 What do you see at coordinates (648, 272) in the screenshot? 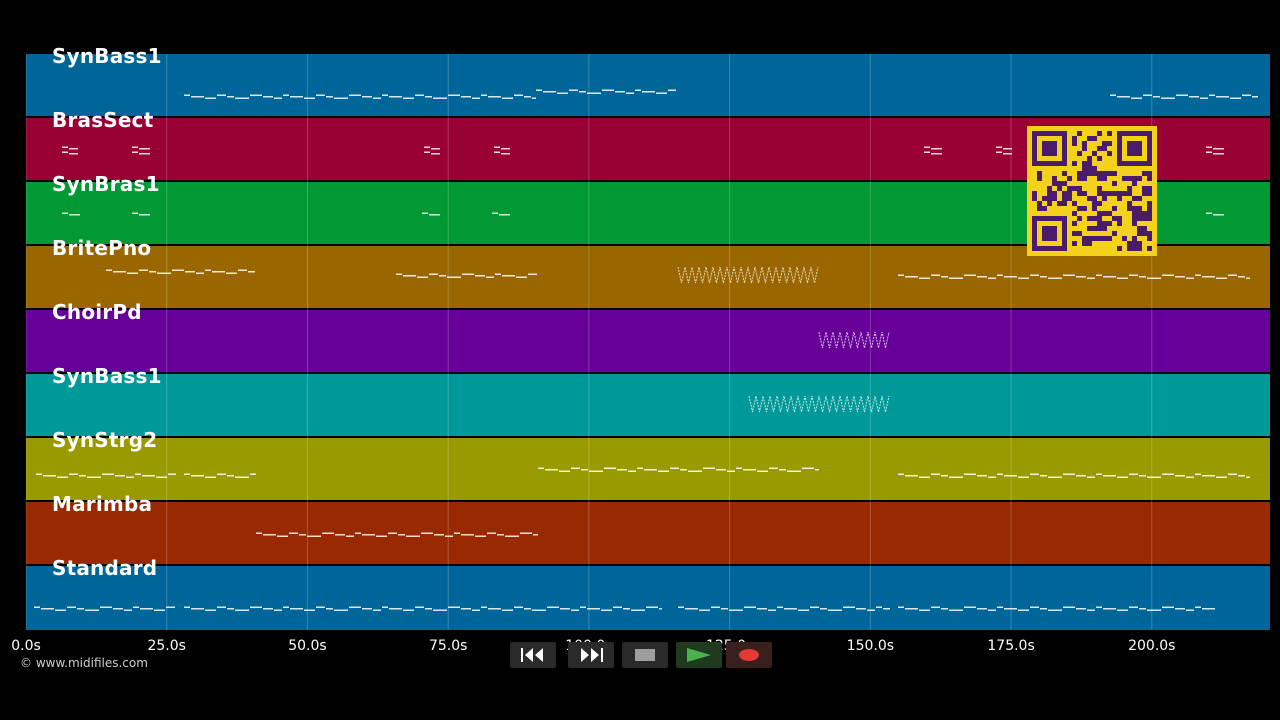
I see `track-lane: BritePno` at bounding box center [648, 272].